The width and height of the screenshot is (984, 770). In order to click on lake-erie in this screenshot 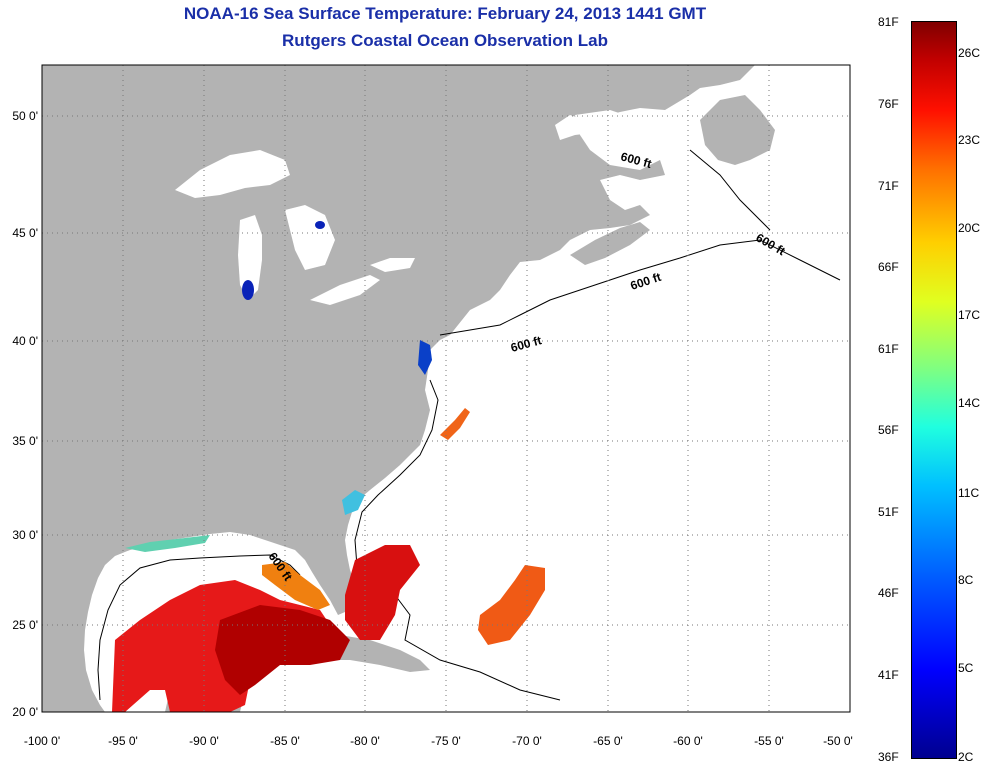, I will do `click(345, 290)`.